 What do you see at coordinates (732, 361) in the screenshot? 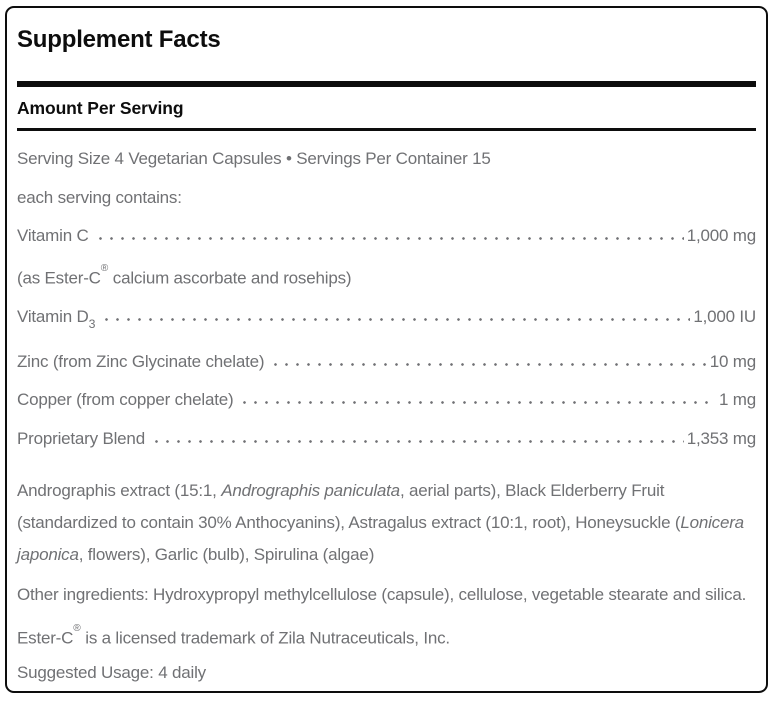
I see `fact-amount: 10 mg` at bounding box center [732, 361].